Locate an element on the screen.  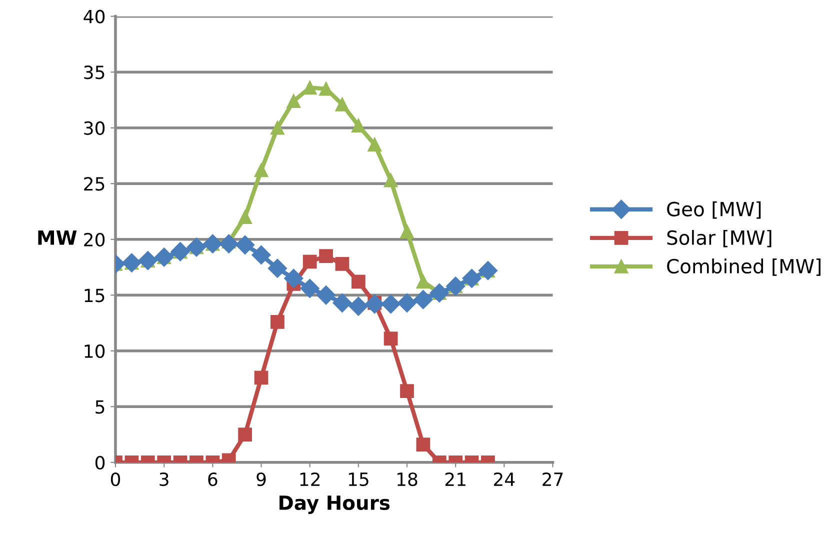
x-tick-label: 21 is located at coordinates (455, 479).